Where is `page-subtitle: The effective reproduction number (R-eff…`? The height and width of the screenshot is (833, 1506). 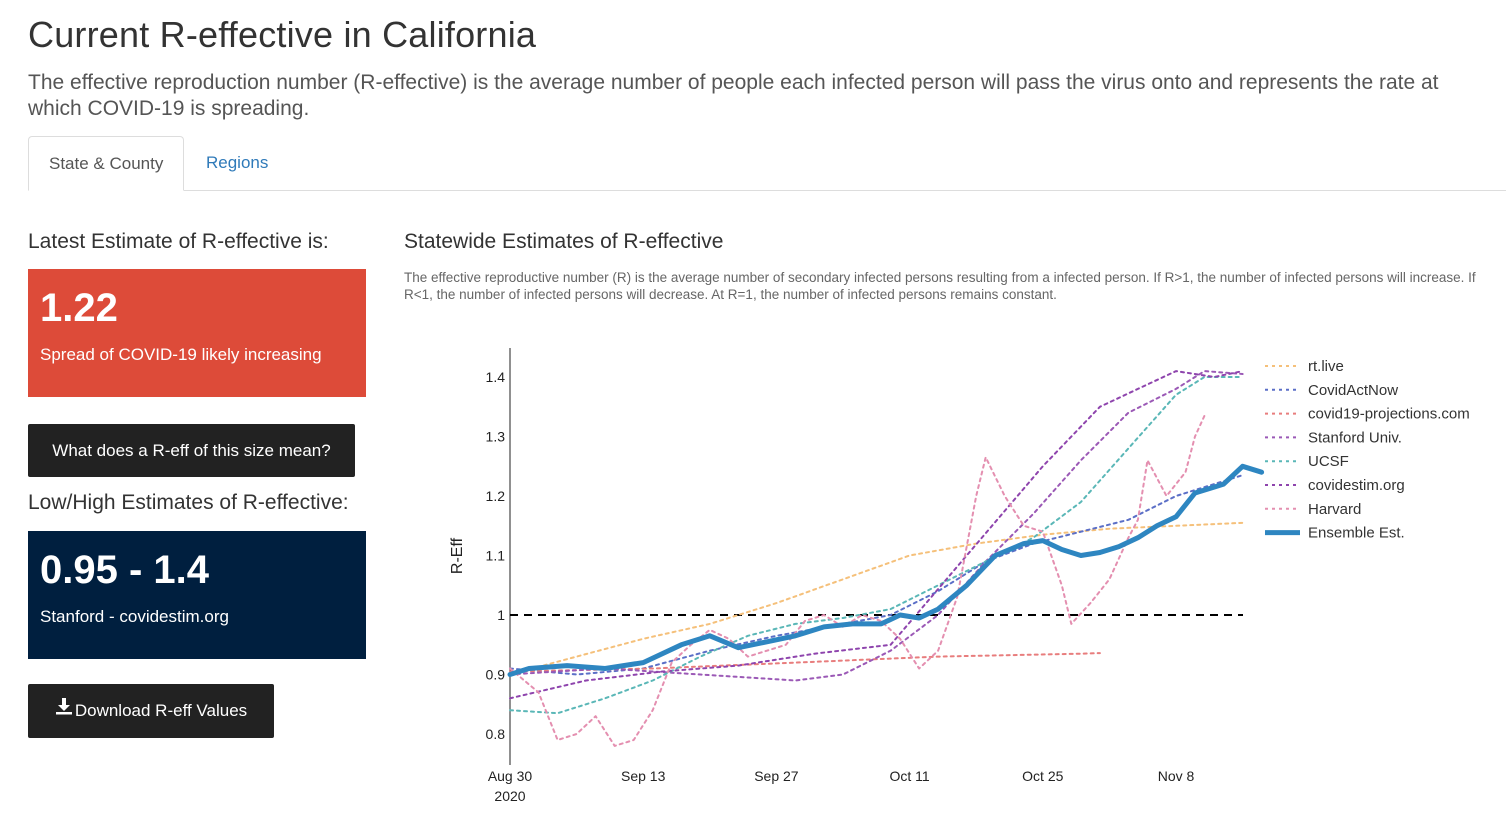
page-subtitle: The effective reproduction number (R-eff… is located at coordinates (733, 95).